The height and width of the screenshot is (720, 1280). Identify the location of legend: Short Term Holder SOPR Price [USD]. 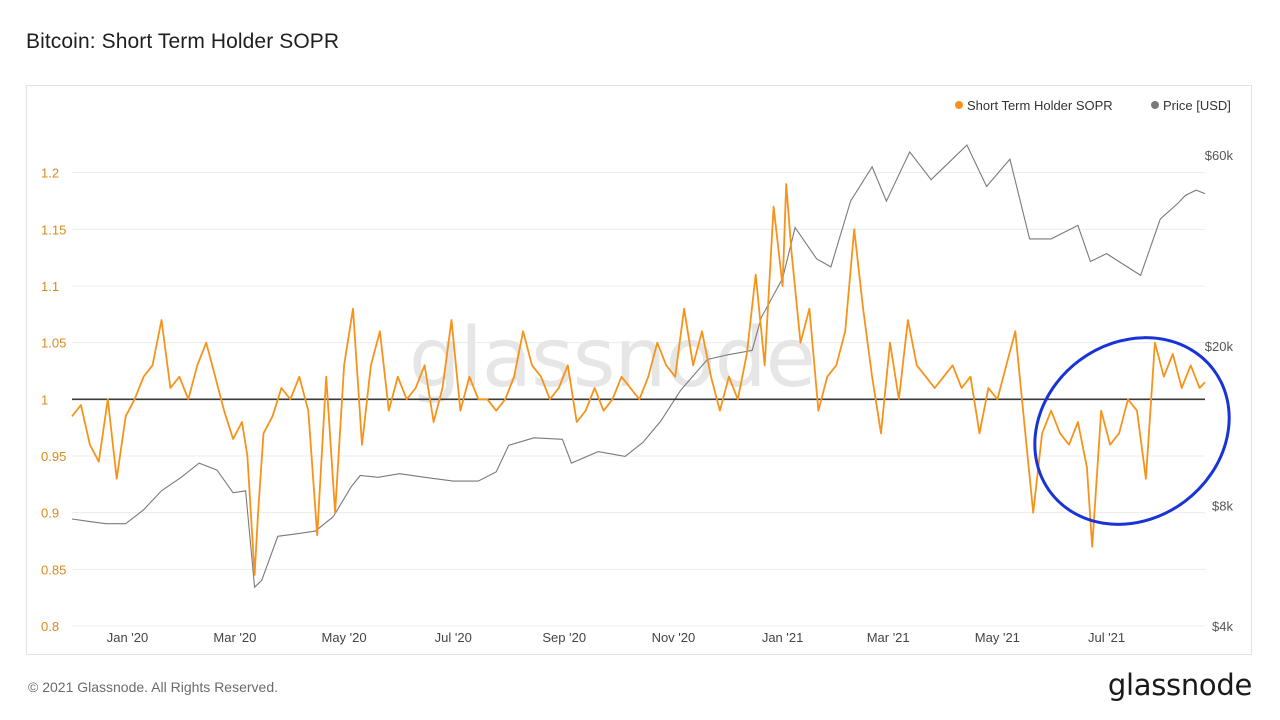
(1093, 105).